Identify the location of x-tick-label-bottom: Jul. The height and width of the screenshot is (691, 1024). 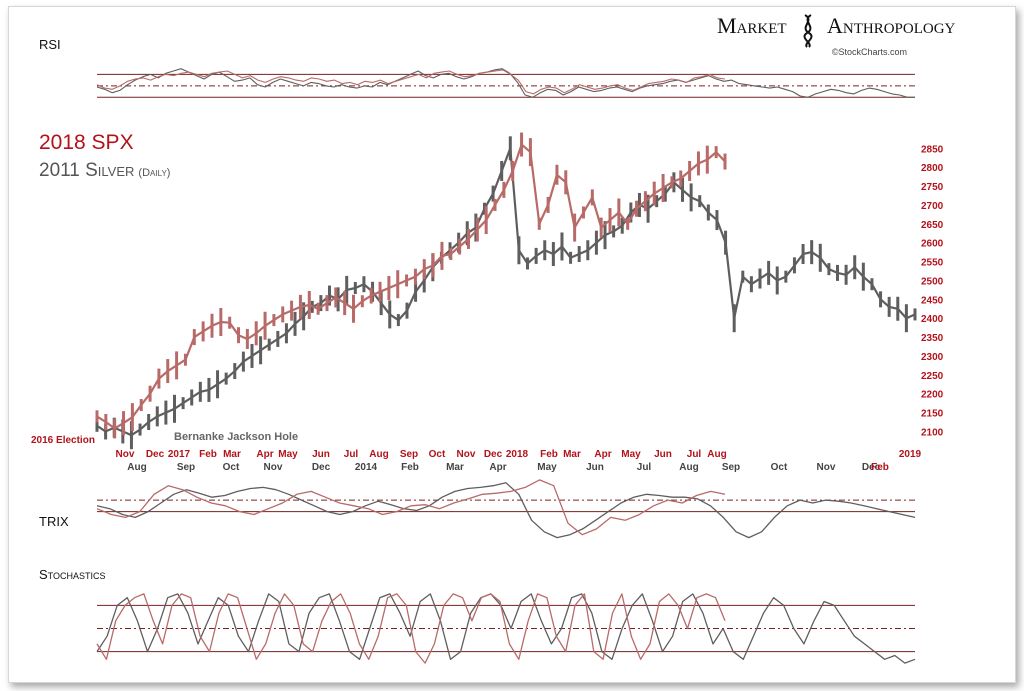
(644, 467).